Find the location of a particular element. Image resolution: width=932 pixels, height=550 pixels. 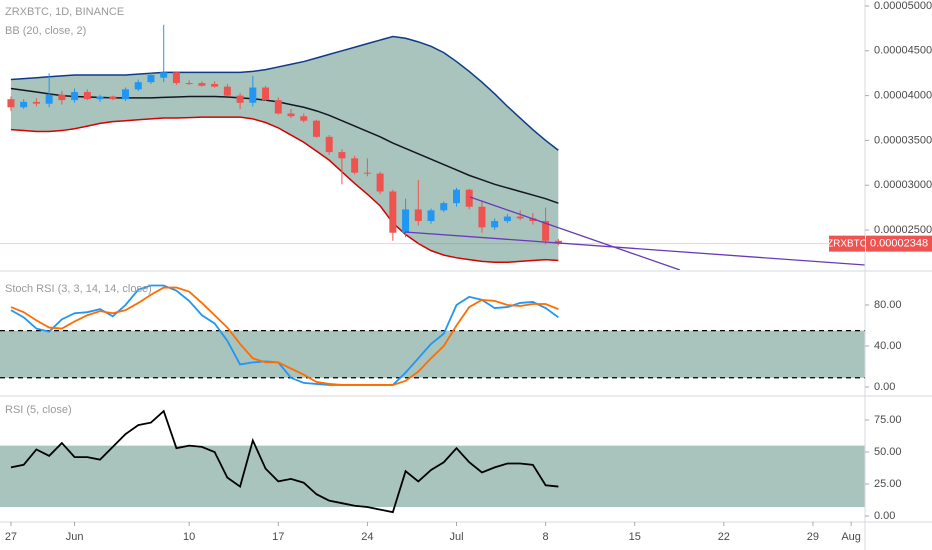

x-tick-label: 24 is located at coordinates (367, 537).